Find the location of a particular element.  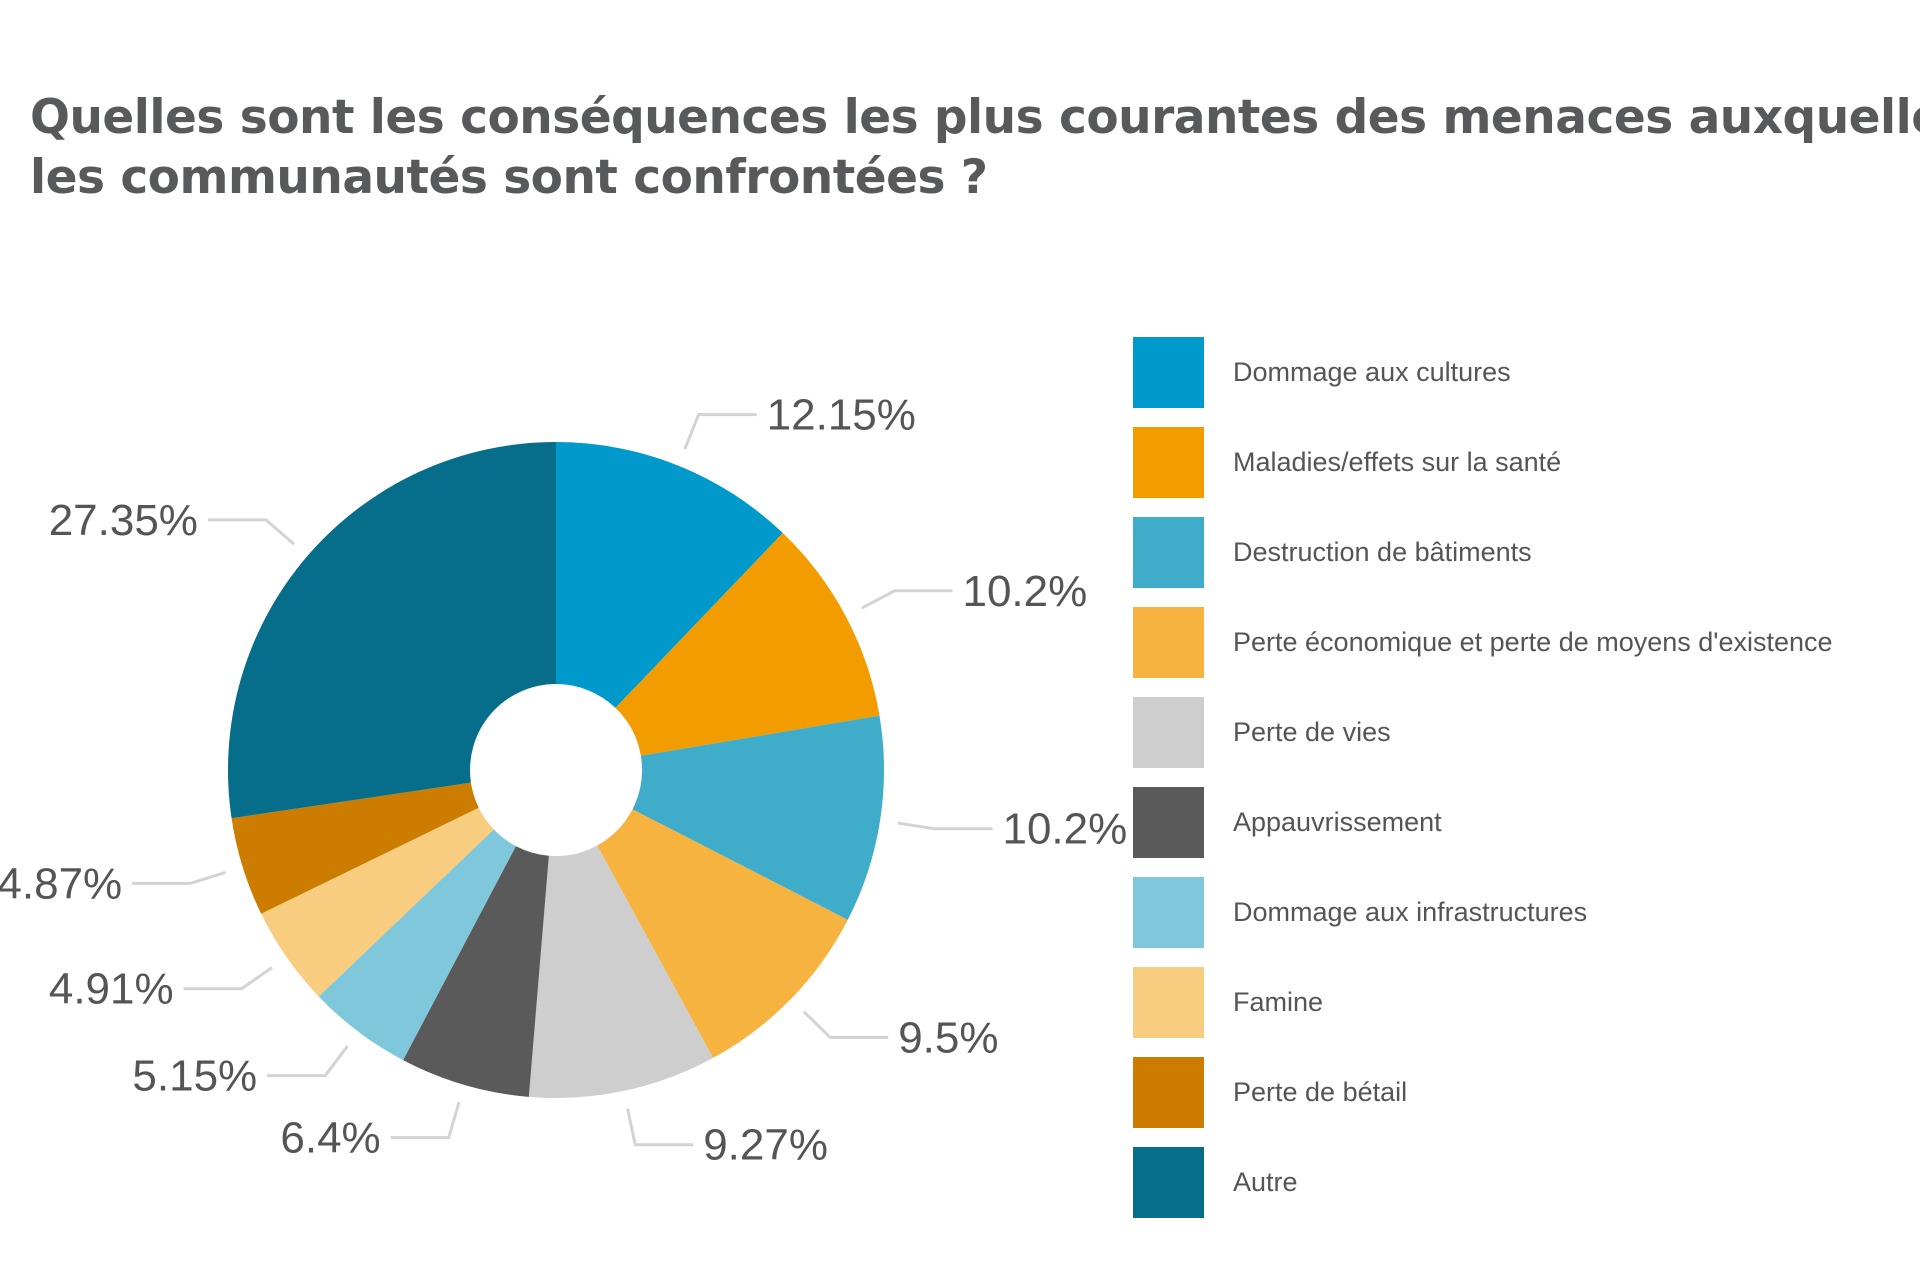

legend-label: Appauvrissement is located at coordinates (1337, 822).